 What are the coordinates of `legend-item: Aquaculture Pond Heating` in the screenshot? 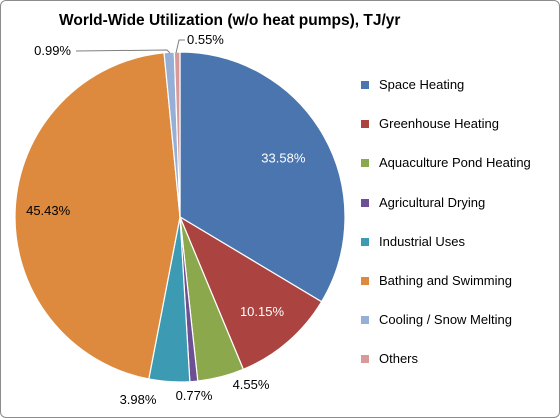 It's located at (446, 174).